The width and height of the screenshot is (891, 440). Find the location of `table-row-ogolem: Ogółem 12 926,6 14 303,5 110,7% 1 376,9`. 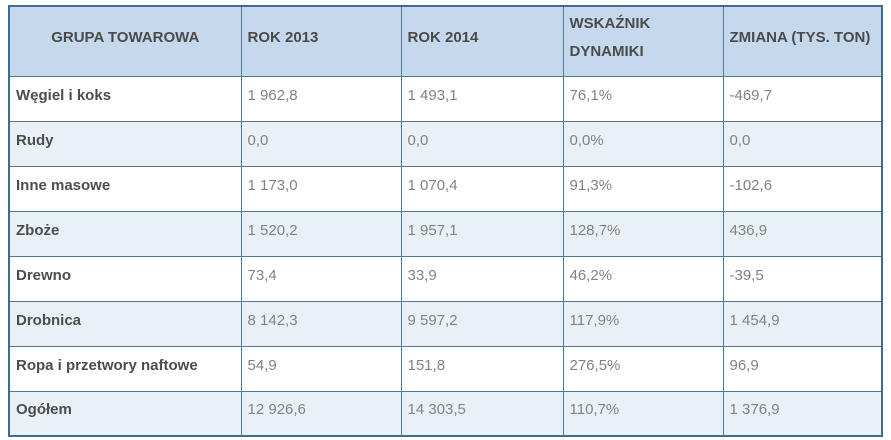

table-row-ogolem: Ogółem 12 926,6 14 303,5 110,7% 1 376,9 is located at coordinates (445, 413).